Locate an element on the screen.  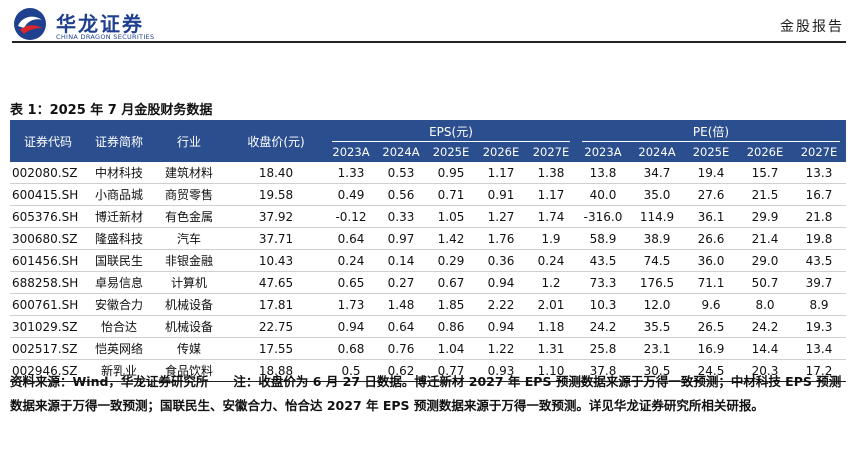
cell-eps: 1.76 is located at coordinates (501, 238).